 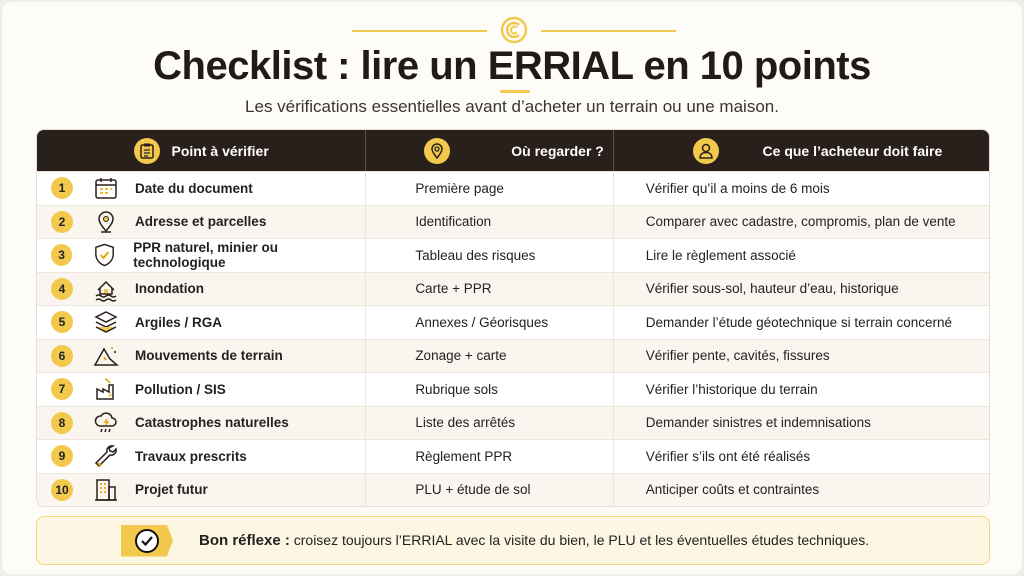 I want to click on divider, so click(x=608, y=31).